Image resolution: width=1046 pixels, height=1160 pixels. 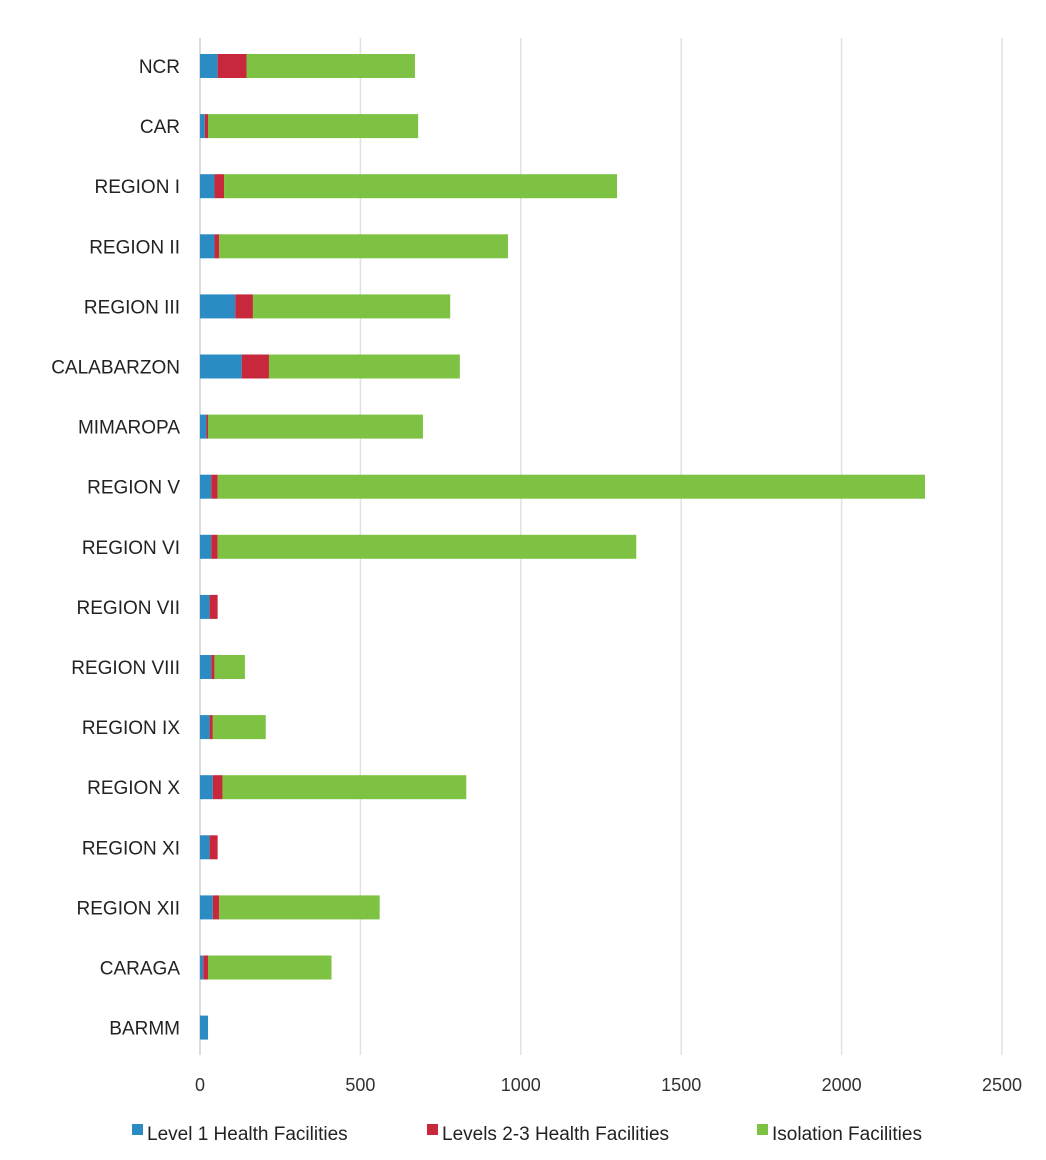 What do you see at coordinates (129, 428) in the screenshot?
I see `category-label: MIMAROPA` at bounding box center [129, 428].